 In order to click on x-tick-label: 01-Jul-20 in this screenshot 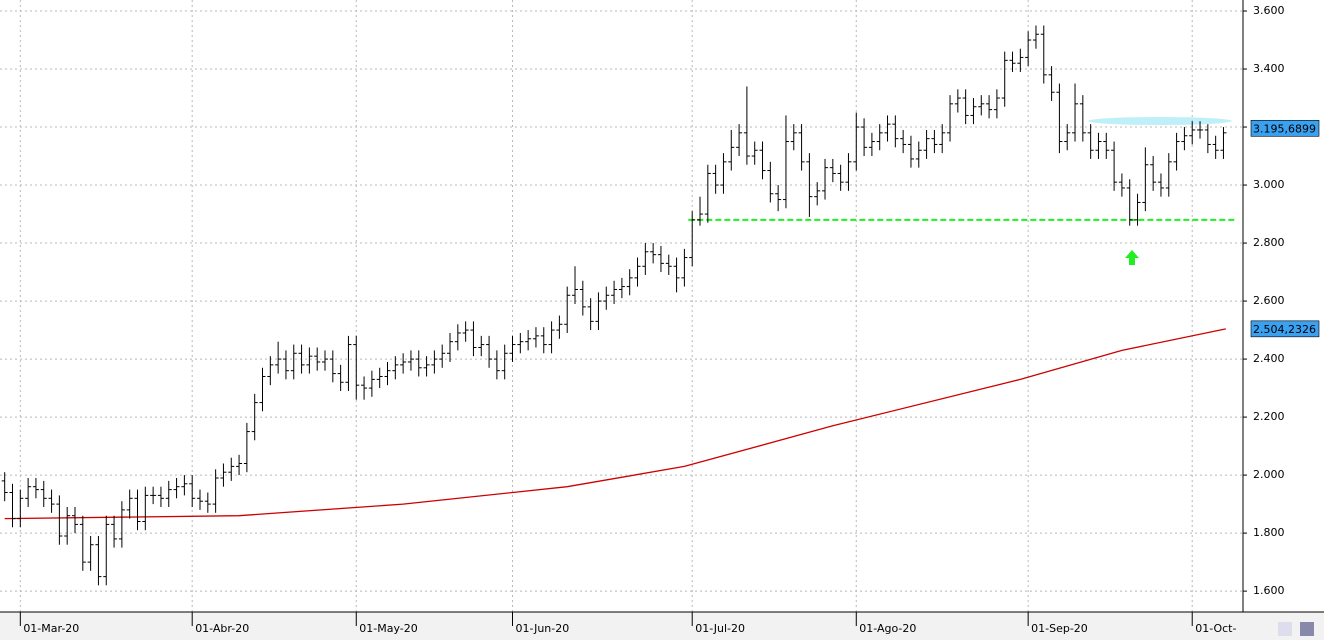, I will do `click(720, 628)`.